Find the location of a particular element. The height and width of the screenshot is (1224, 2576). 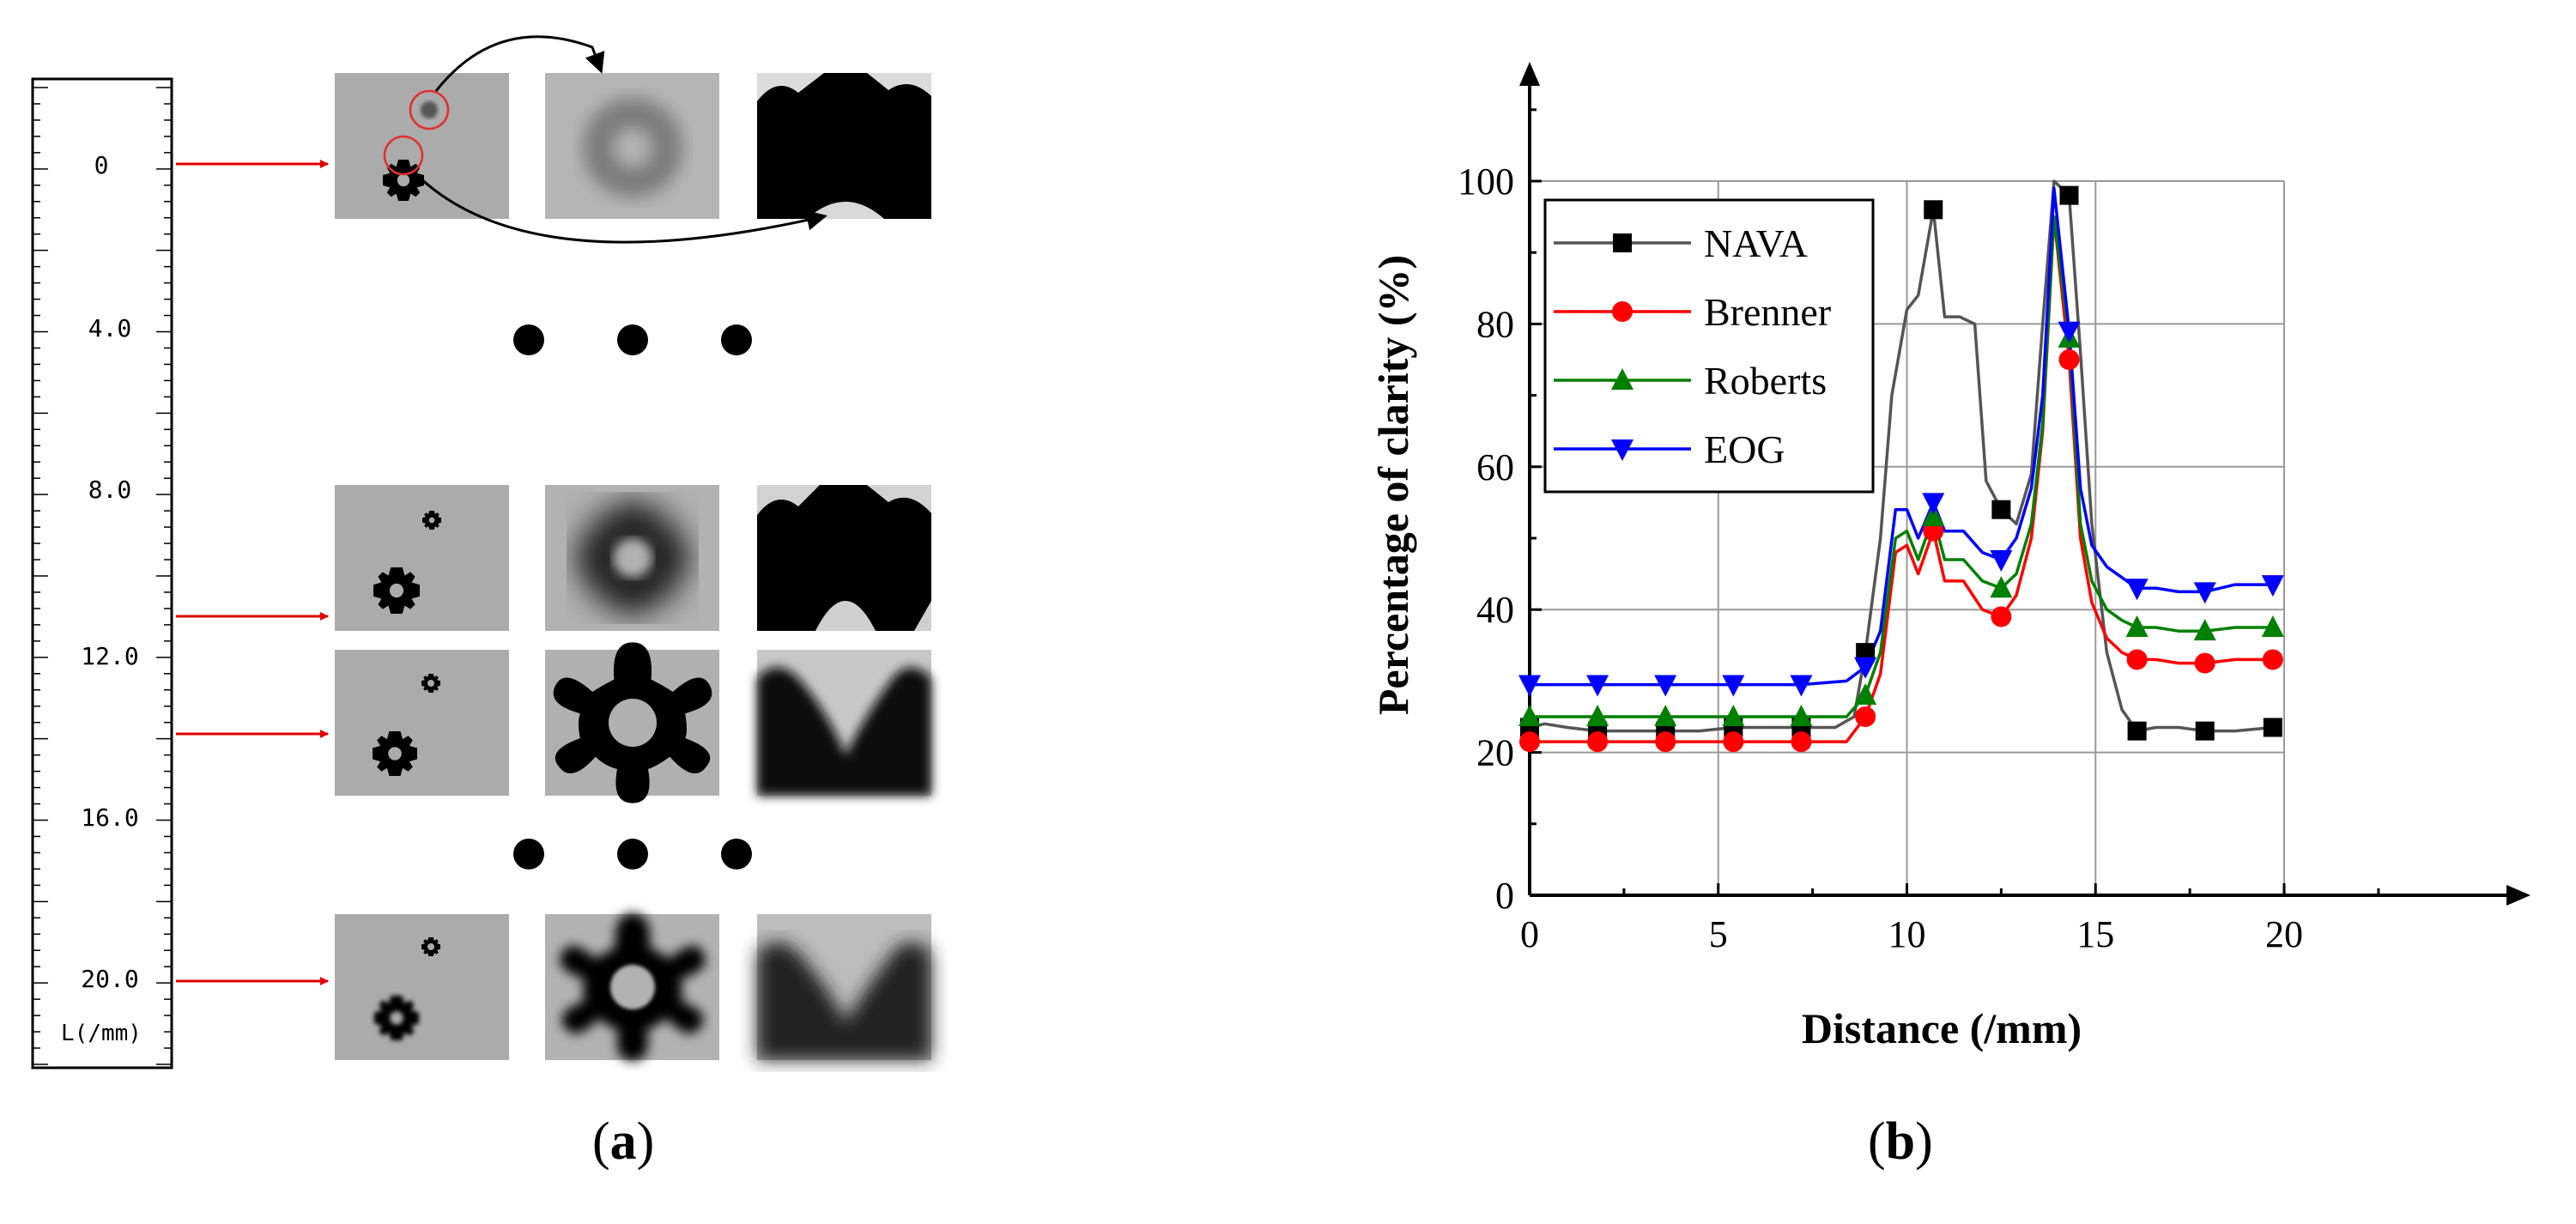

gear-small-blurred is located at coordinates (429, 109).